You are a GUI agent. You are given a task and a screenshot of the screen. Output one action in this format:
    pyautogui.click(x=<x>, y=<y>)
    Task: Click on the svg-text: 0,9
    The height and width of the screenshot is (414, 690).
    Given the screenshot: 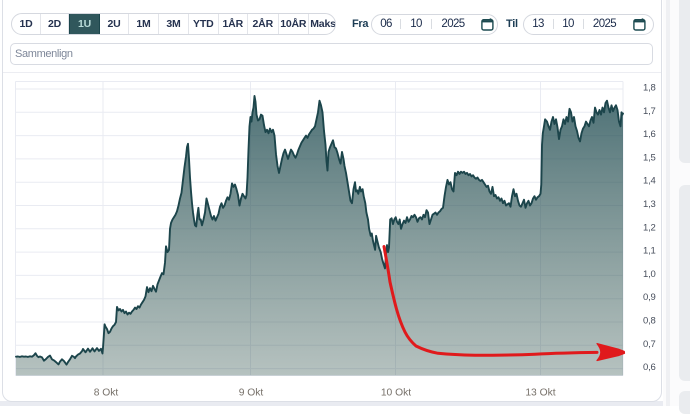 What is the action you would take?
    pyautogui.click(x=649, y=297)
    